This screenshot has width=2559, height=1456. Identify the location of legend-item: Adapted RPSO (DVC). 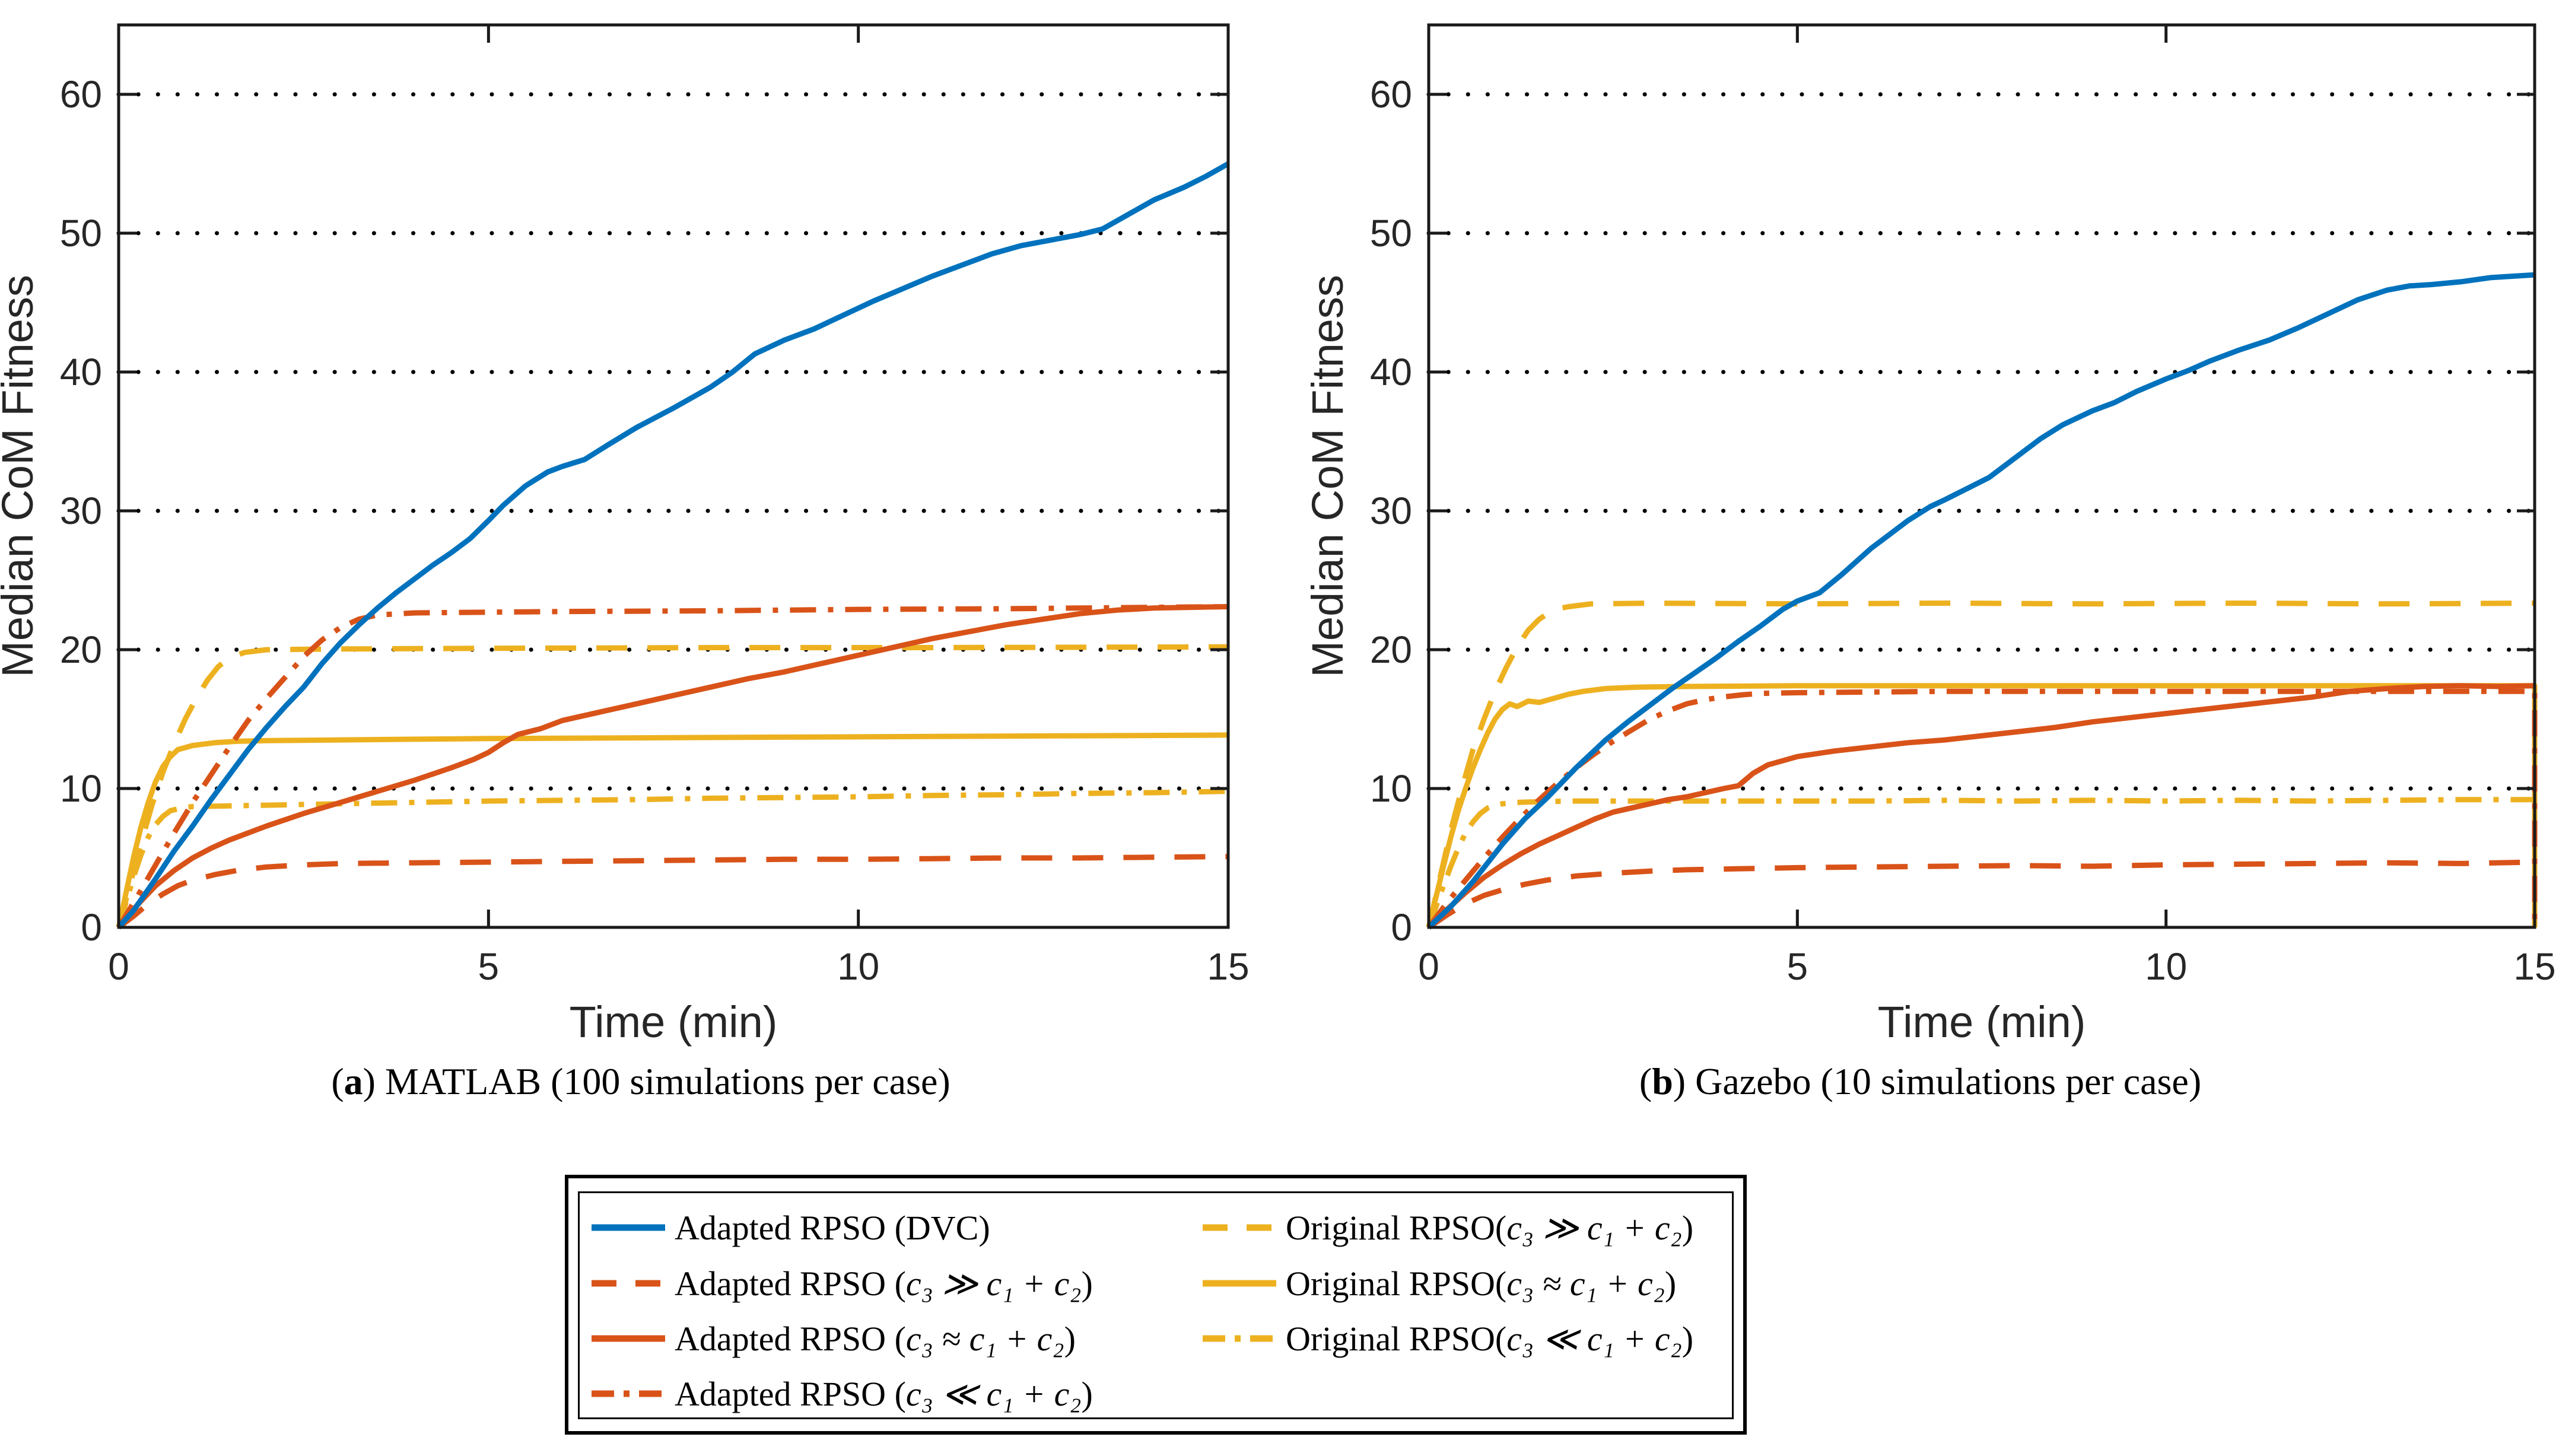
(790, 1227).